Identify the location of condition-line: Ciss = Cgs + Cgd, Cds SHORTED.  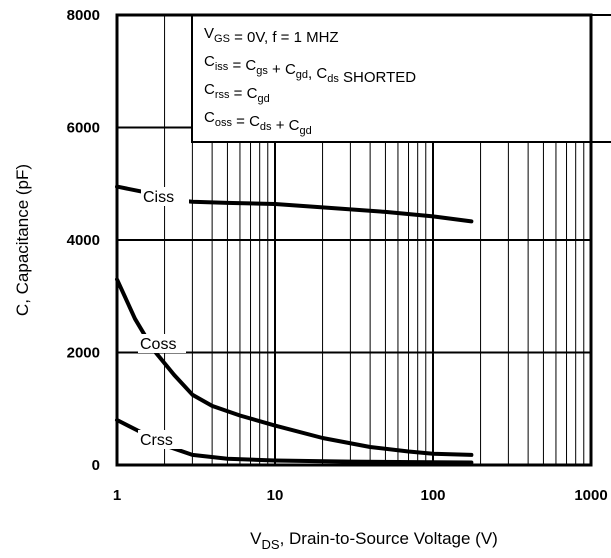
(310, 69).